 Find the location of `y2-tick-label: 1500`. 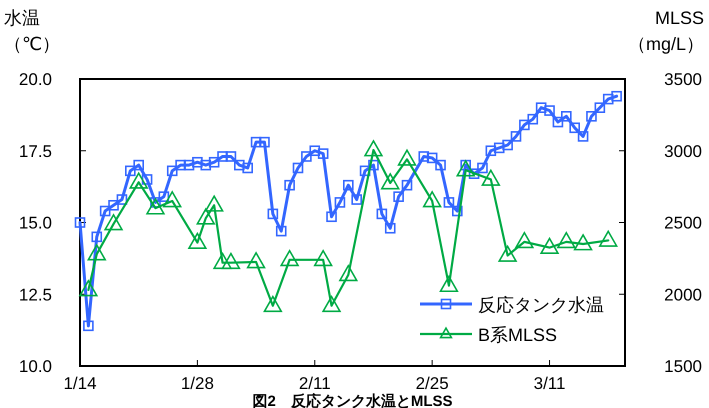

y2-tick-label: 1500 is located at coordinates (683, 366).